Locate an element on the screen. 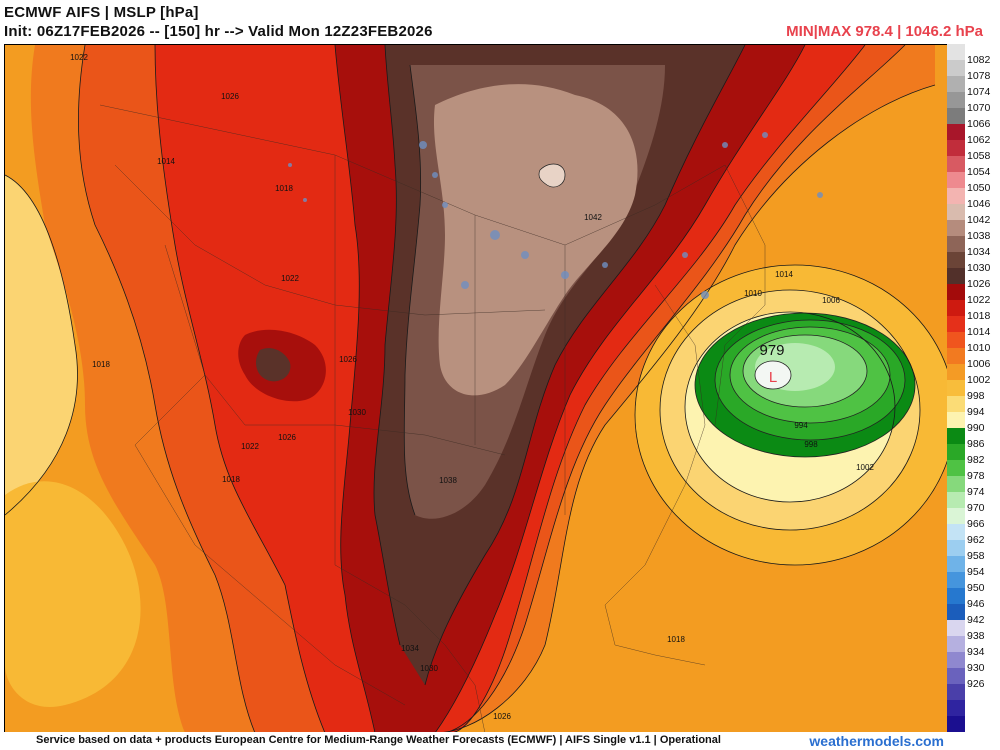 This screenshot has width=1000, height=750. colorbar-label: 1074 is located at coordinates (979, 92).